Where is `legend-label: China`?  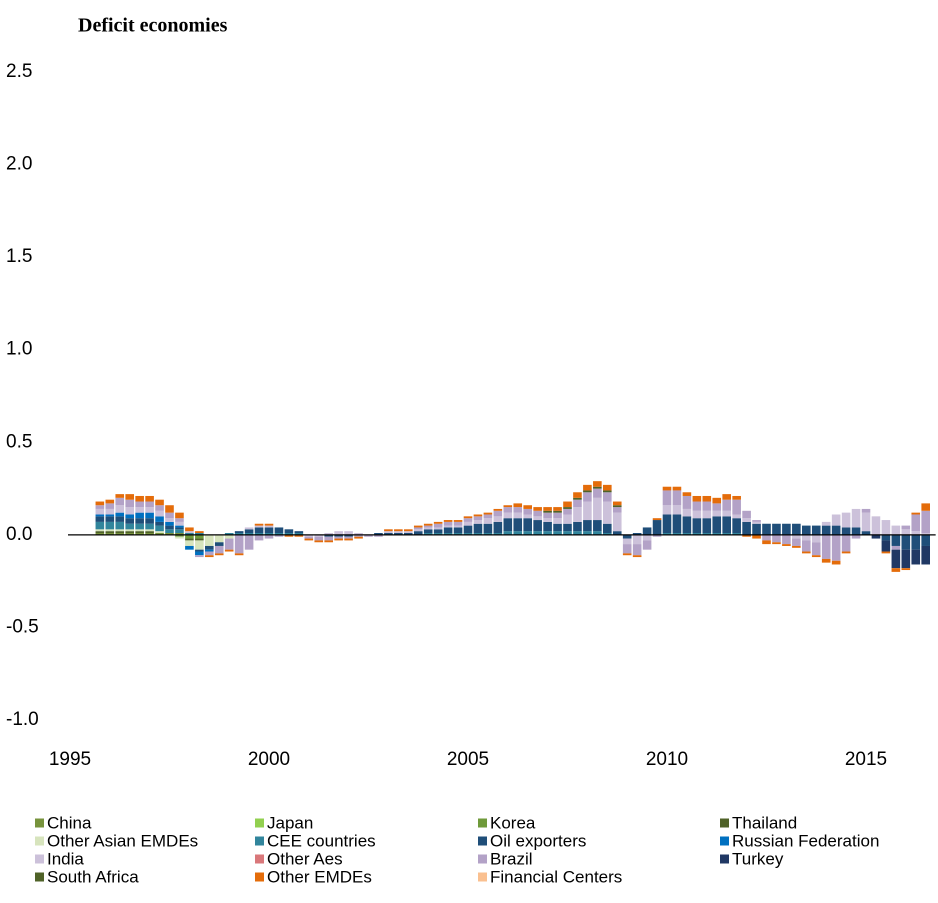
legend-label: China is located at coordinates (69, 822).